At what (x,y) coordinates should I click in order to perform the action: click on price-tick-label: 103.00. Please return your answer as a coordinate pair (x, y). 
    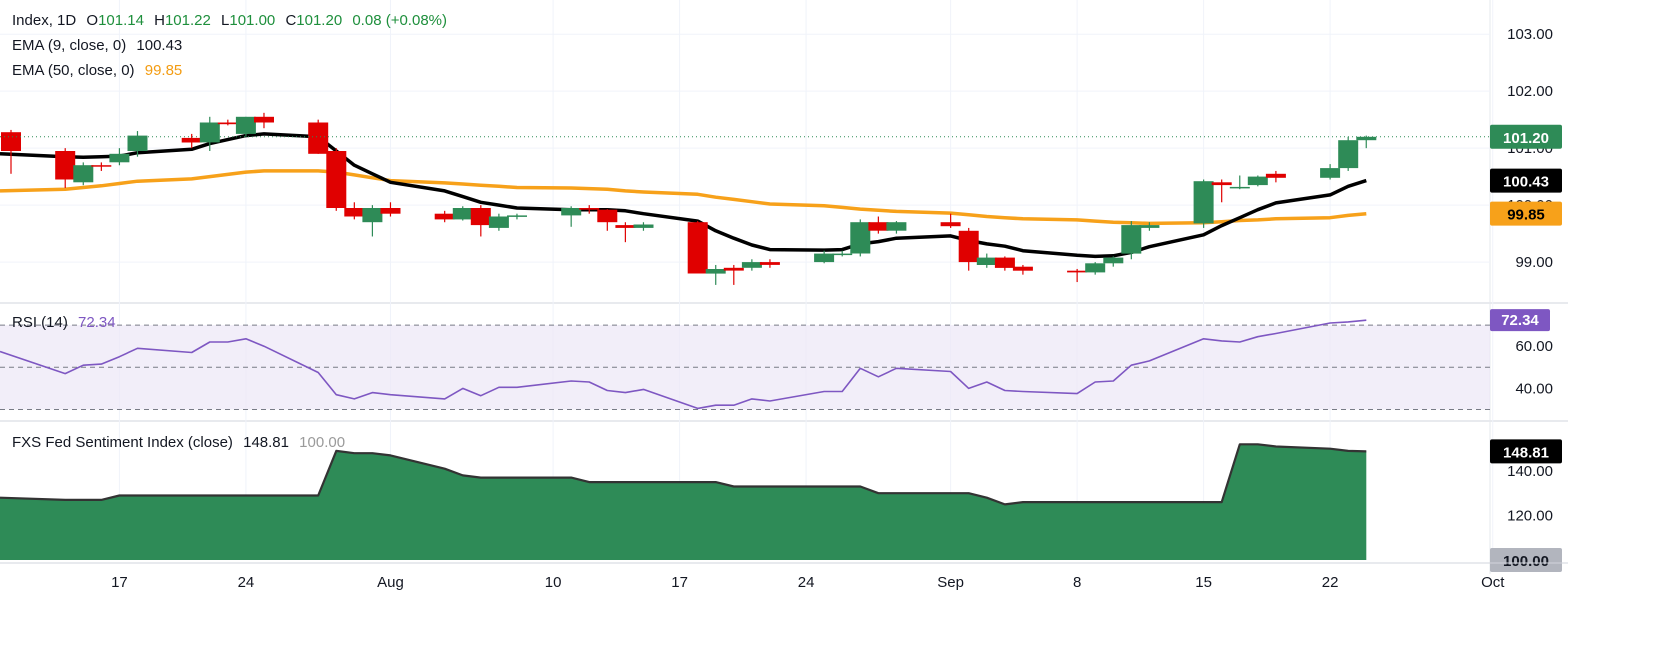
    Looking at the image, I should click on (1530, 34).